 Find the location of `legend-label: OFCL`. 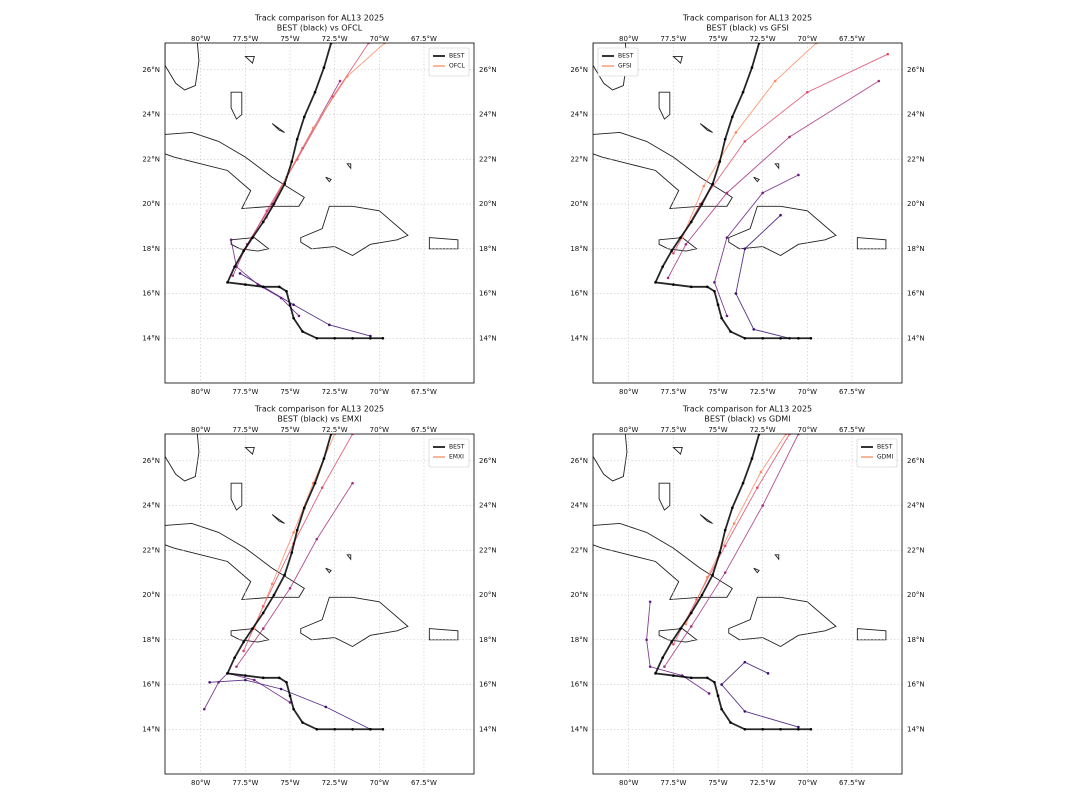

legend-label: OFCL is located at coordinates (457, 66).